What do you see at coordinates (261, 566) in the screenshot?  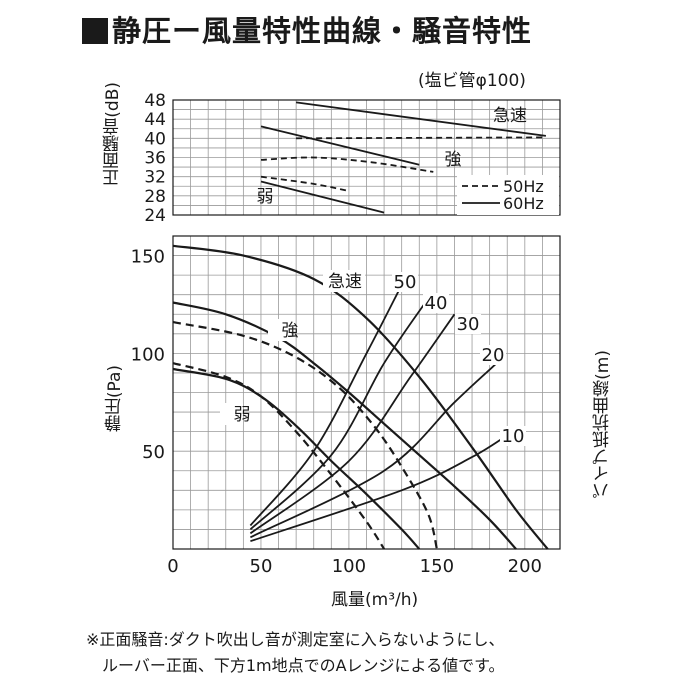 I see `airflow-x-tick-label: 50` at bounding box center [261, 566].